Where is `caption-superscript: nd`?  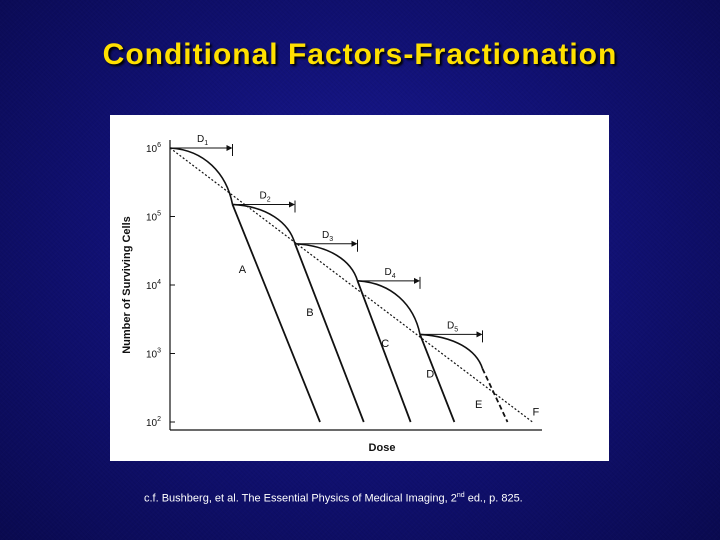
caption-superscript: nd is located at coordinates (460, 495).